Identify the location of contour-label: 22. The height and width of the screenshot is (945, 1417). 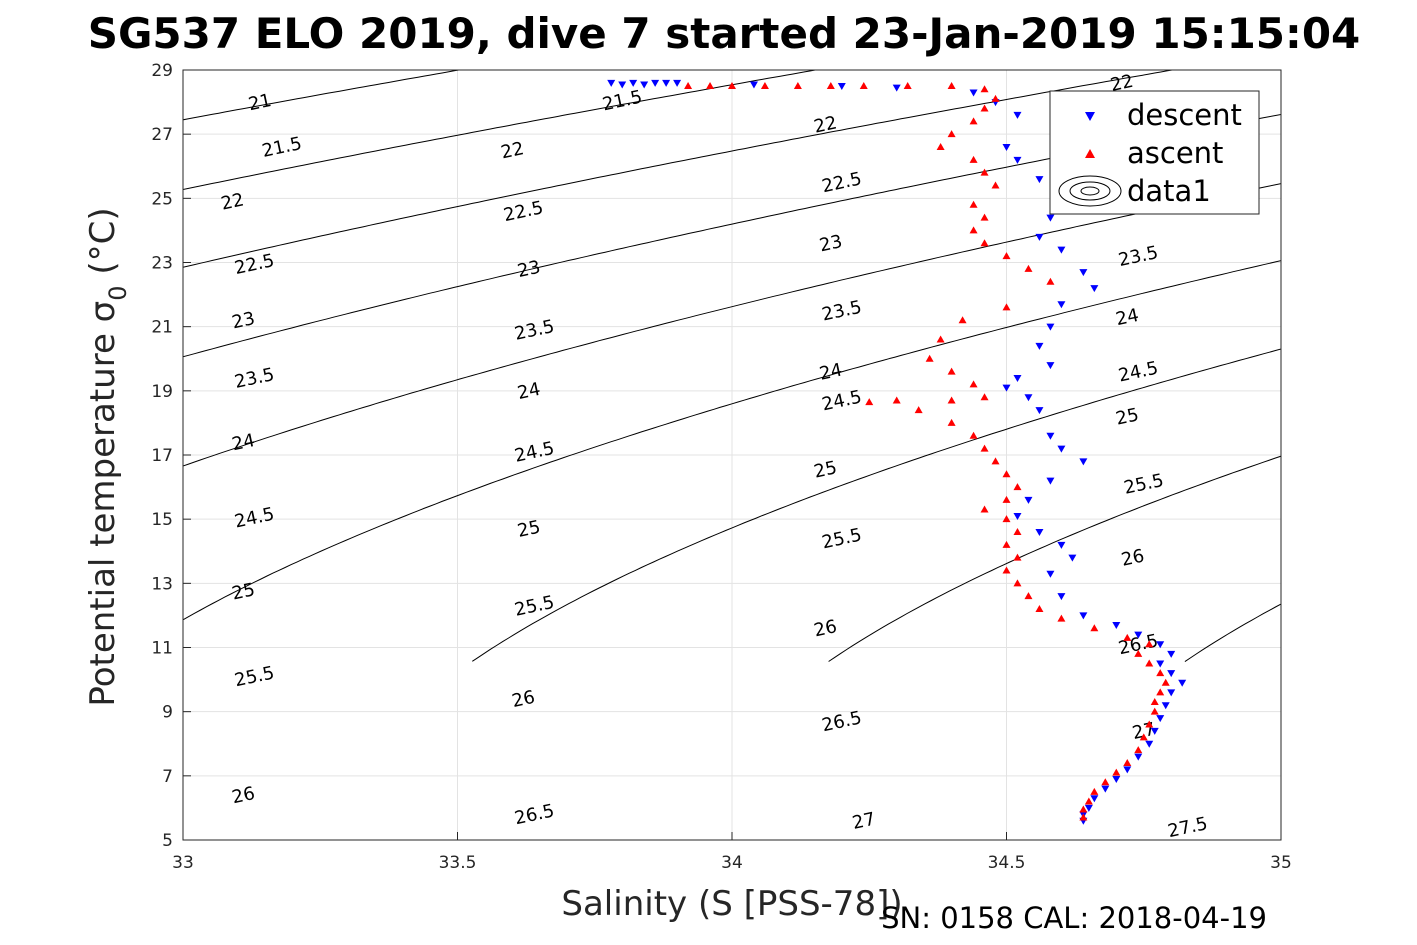
(232, 201).